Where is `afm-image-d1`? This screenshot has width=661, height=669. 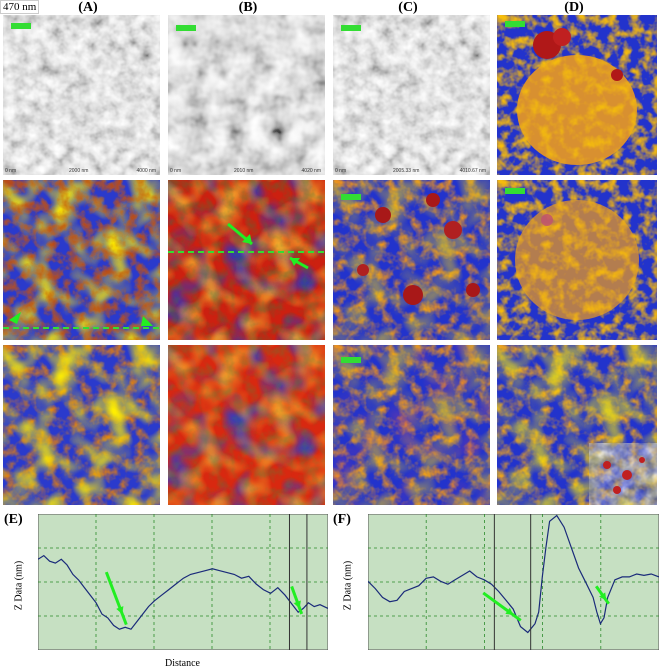 afm-image-d1 is located at coordinates (577, 95).